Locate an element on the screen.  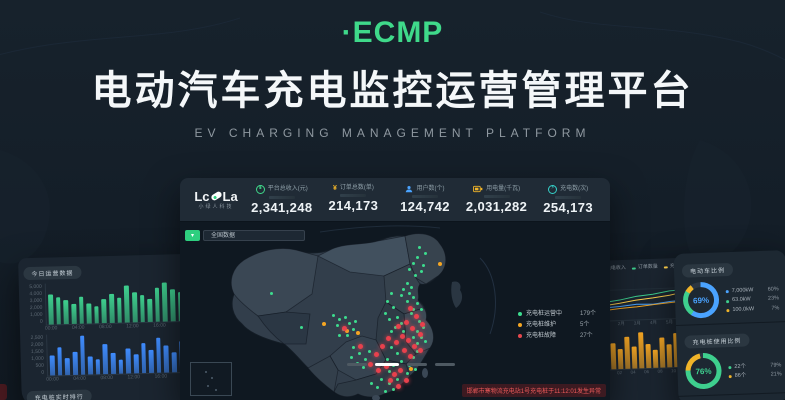
legend-count: 27个 is located at coordinates (586, 336).